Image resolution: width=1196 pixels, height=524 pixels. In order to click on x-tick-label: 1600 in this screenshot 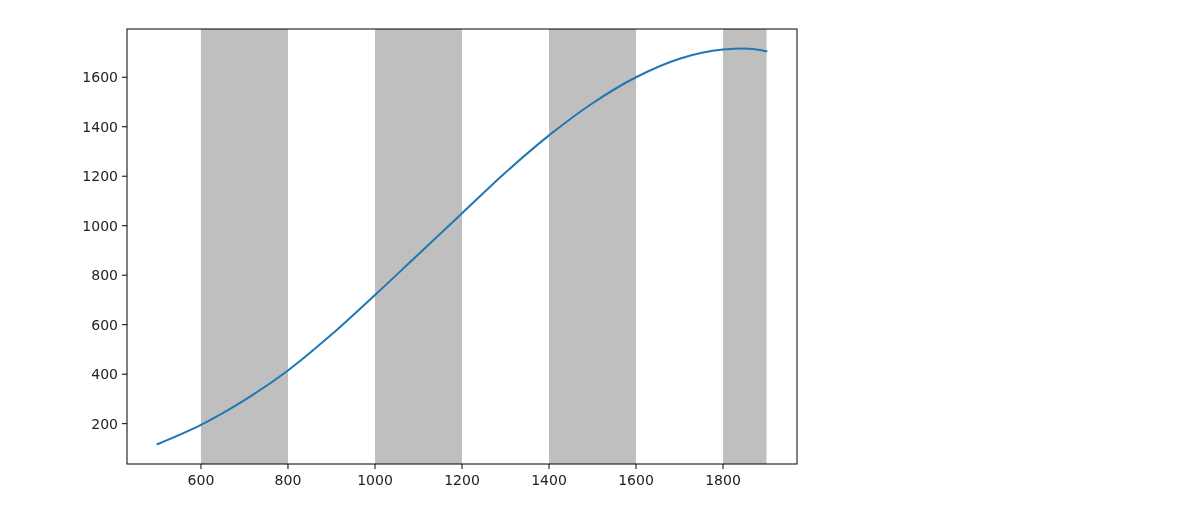, I will do `click(636, 480)`.